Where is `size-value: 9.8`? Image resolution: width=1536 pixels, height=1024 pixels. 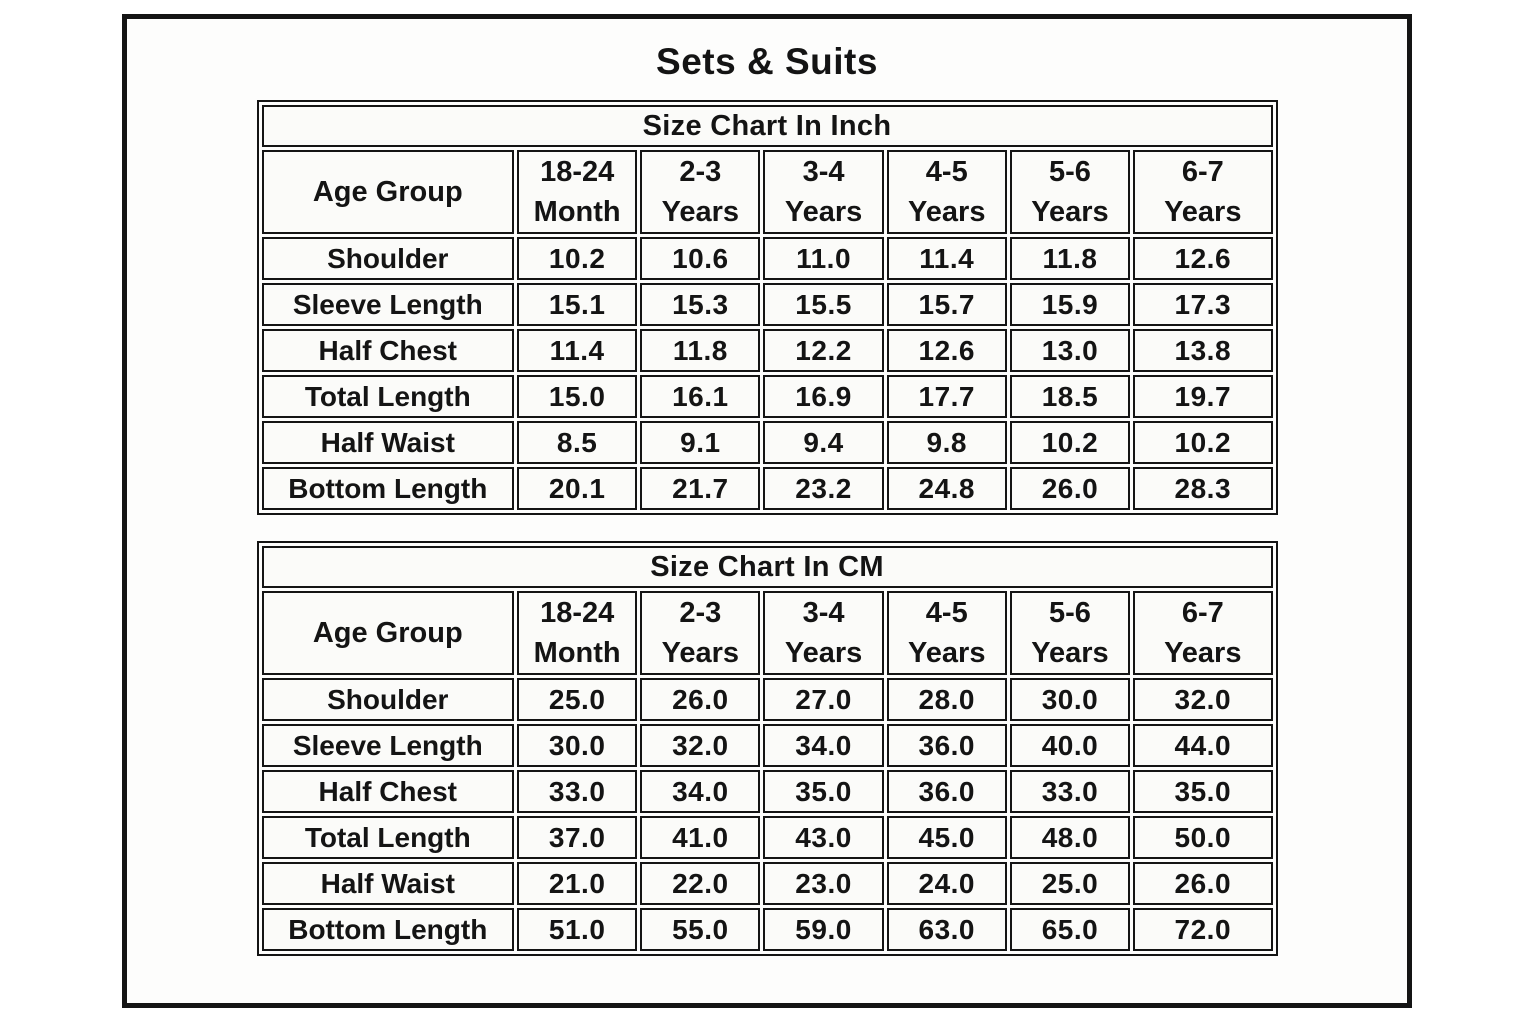
size-value: 9.8 is located at coordinates (946, 443).